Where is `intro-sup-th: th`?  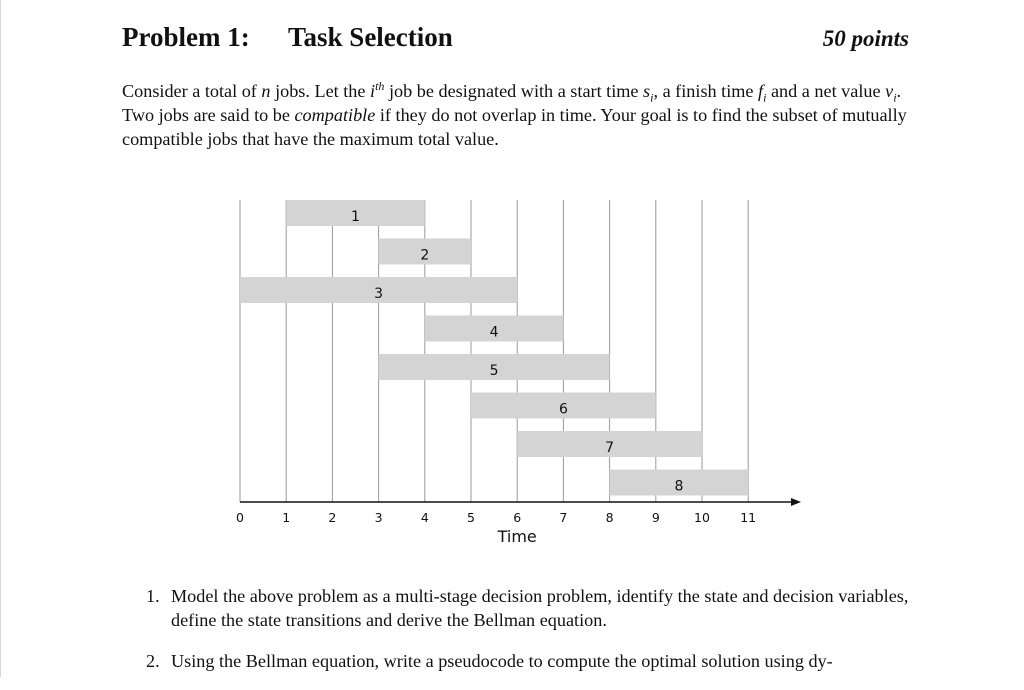
intro-sup-th: th is located at coordinates (380, 85).